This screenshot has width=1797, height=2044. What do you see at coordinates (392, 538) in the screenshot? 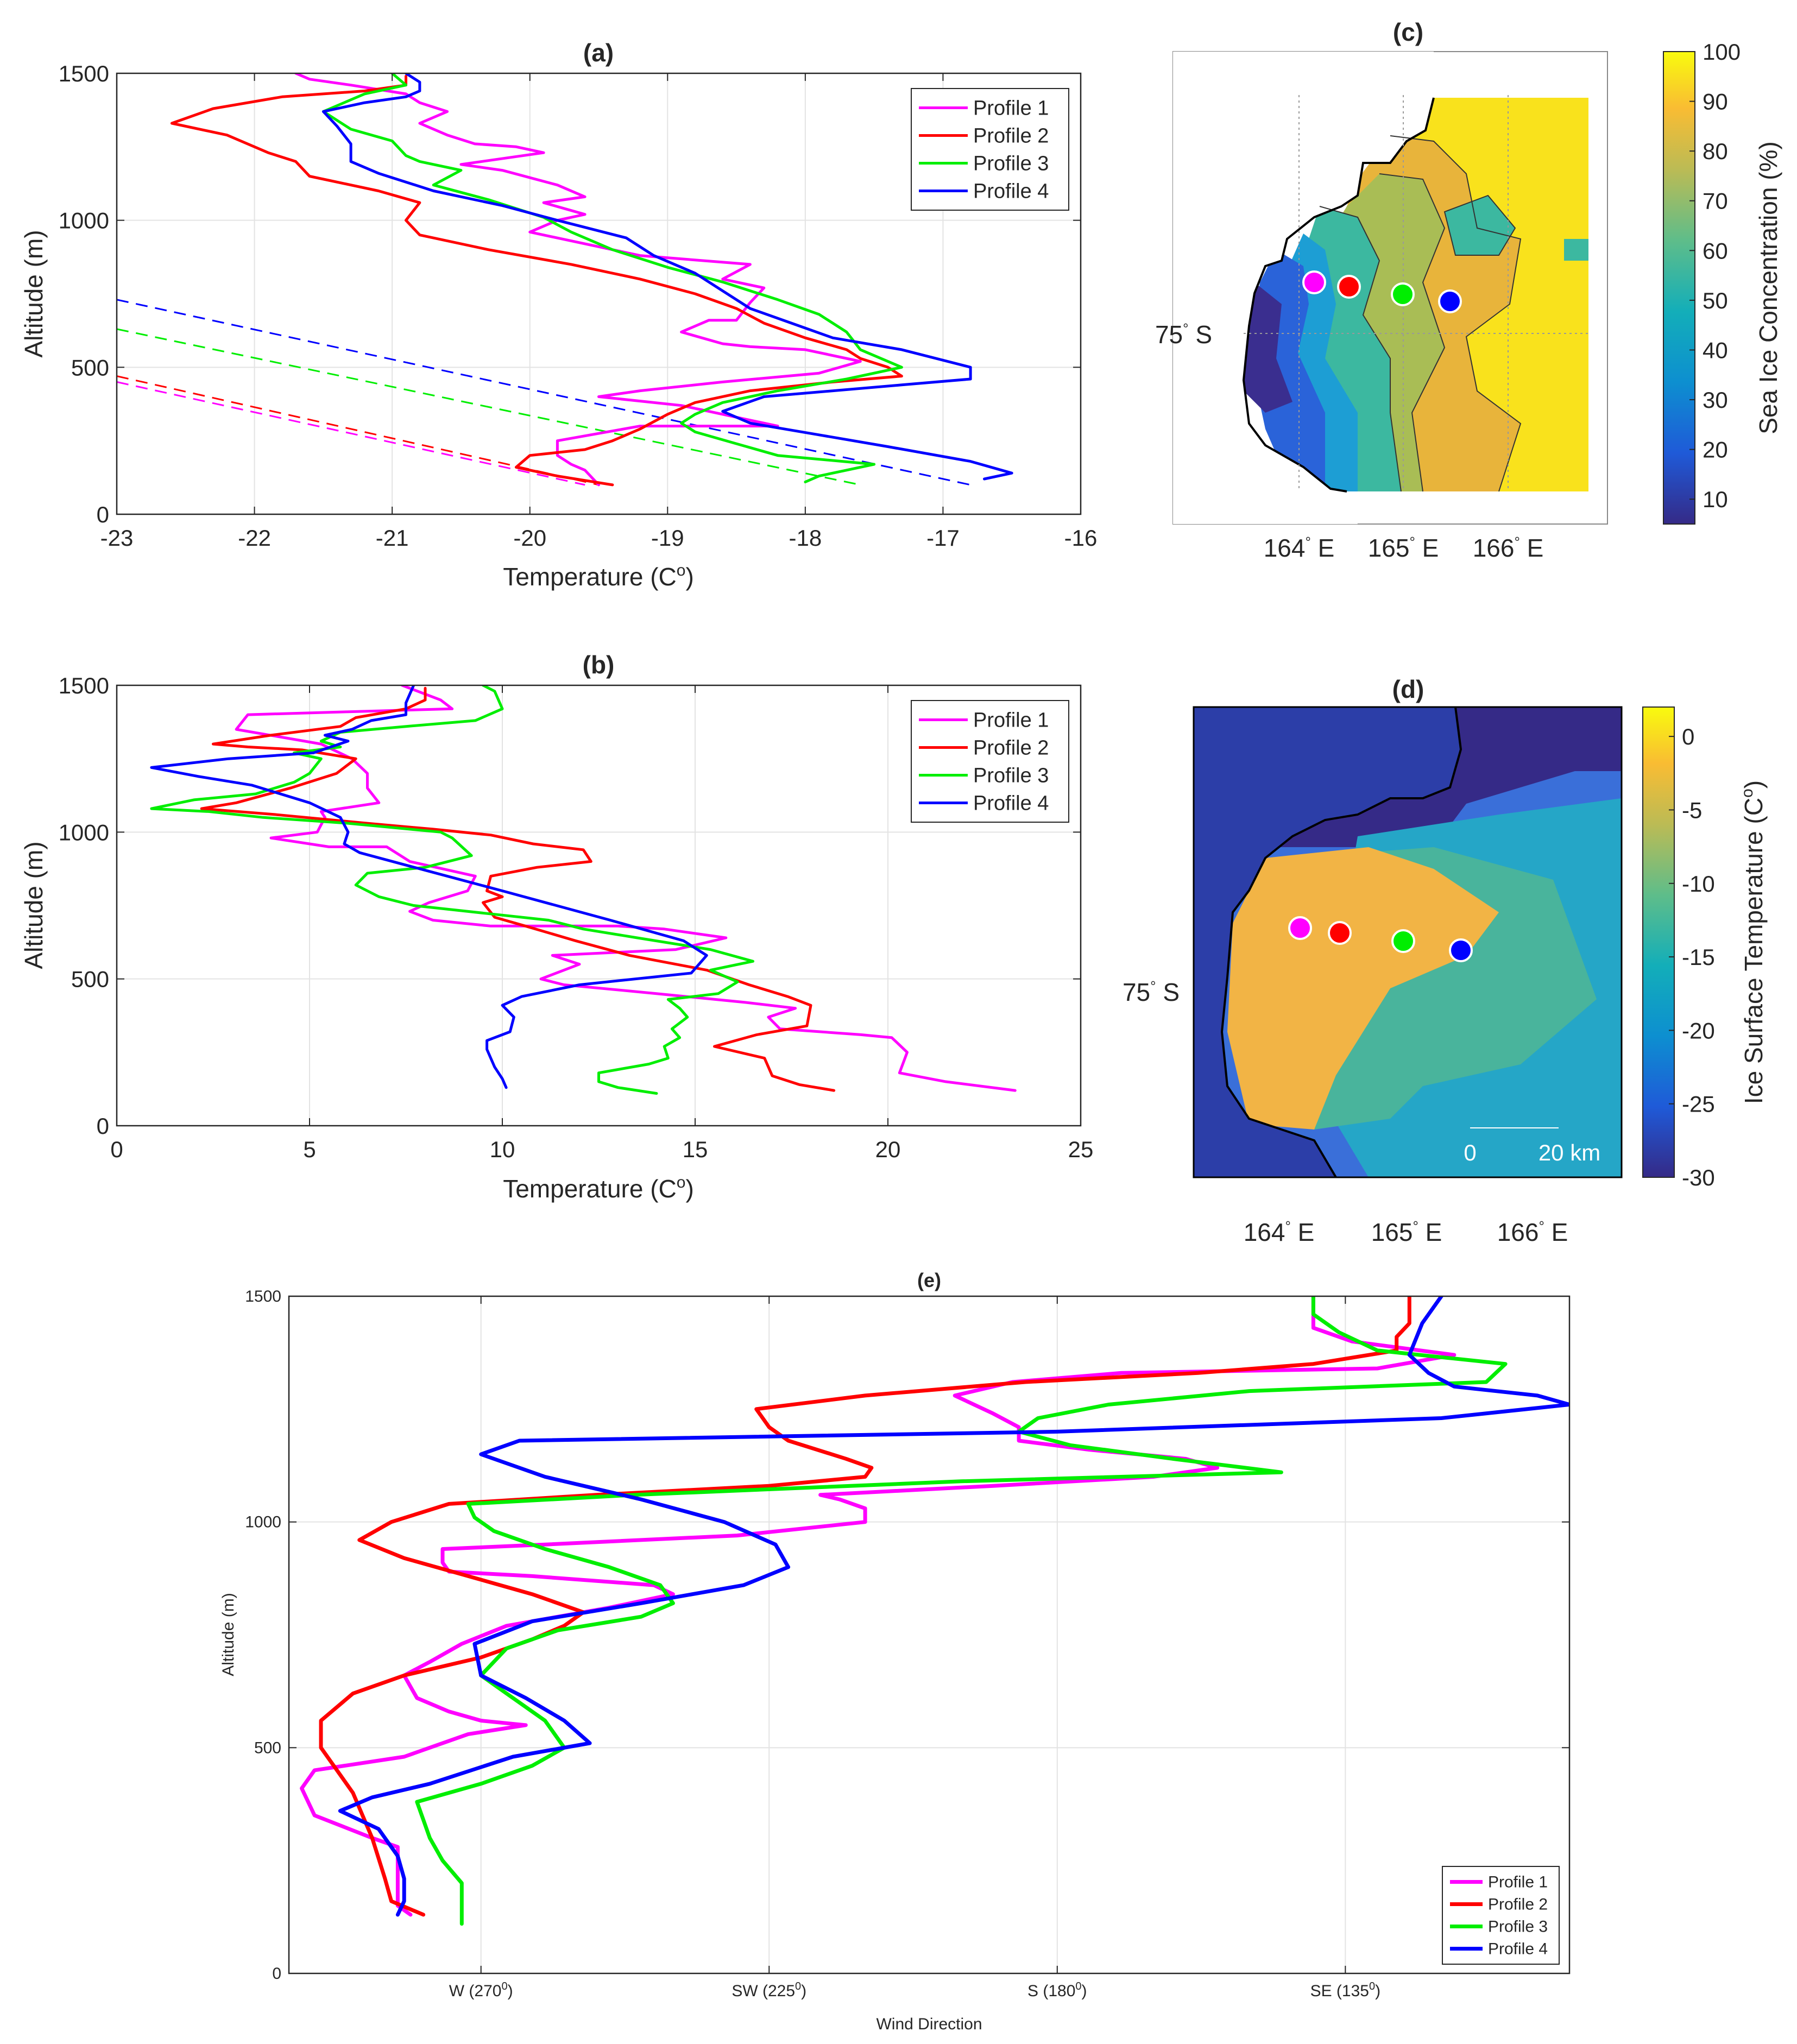
I see `x-tick-label: -21` at bounding box center [392, 538].